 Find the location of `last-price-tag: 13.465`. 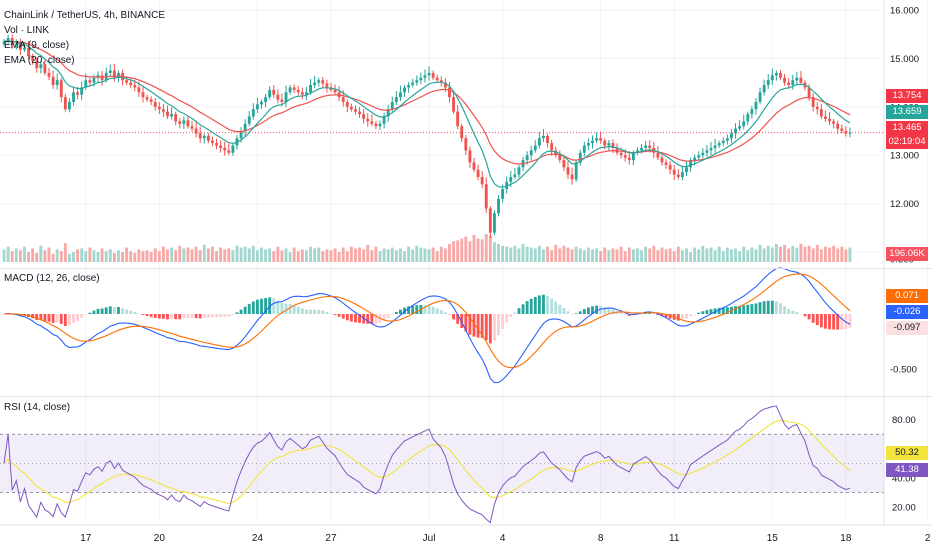

last-price-tag: 13.465 is located at coordinates (907, 128).